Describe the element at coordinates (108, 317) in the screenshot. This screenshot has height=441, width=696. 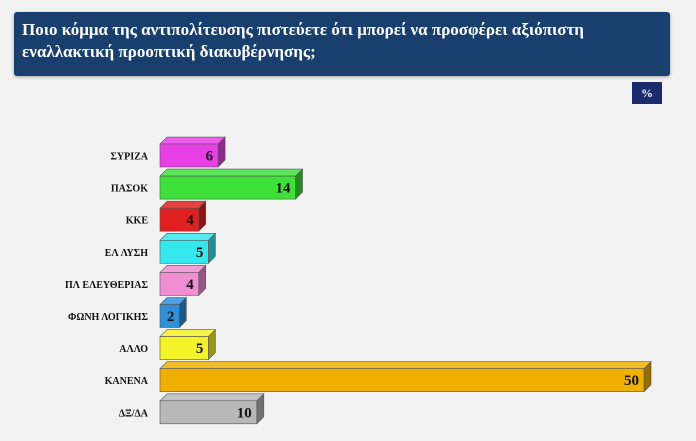
I see `category-label: ΦΩΝΗ ΛΟΓΙΚΗΣ` at that location.